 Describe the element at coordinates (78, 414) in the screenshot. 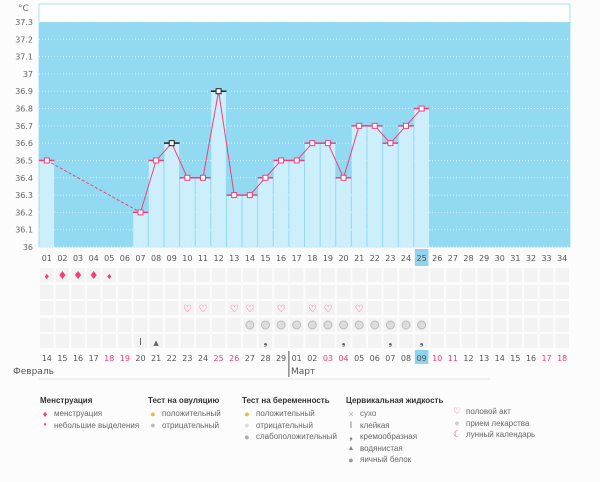

I see `legend-item: менструация` at that location.